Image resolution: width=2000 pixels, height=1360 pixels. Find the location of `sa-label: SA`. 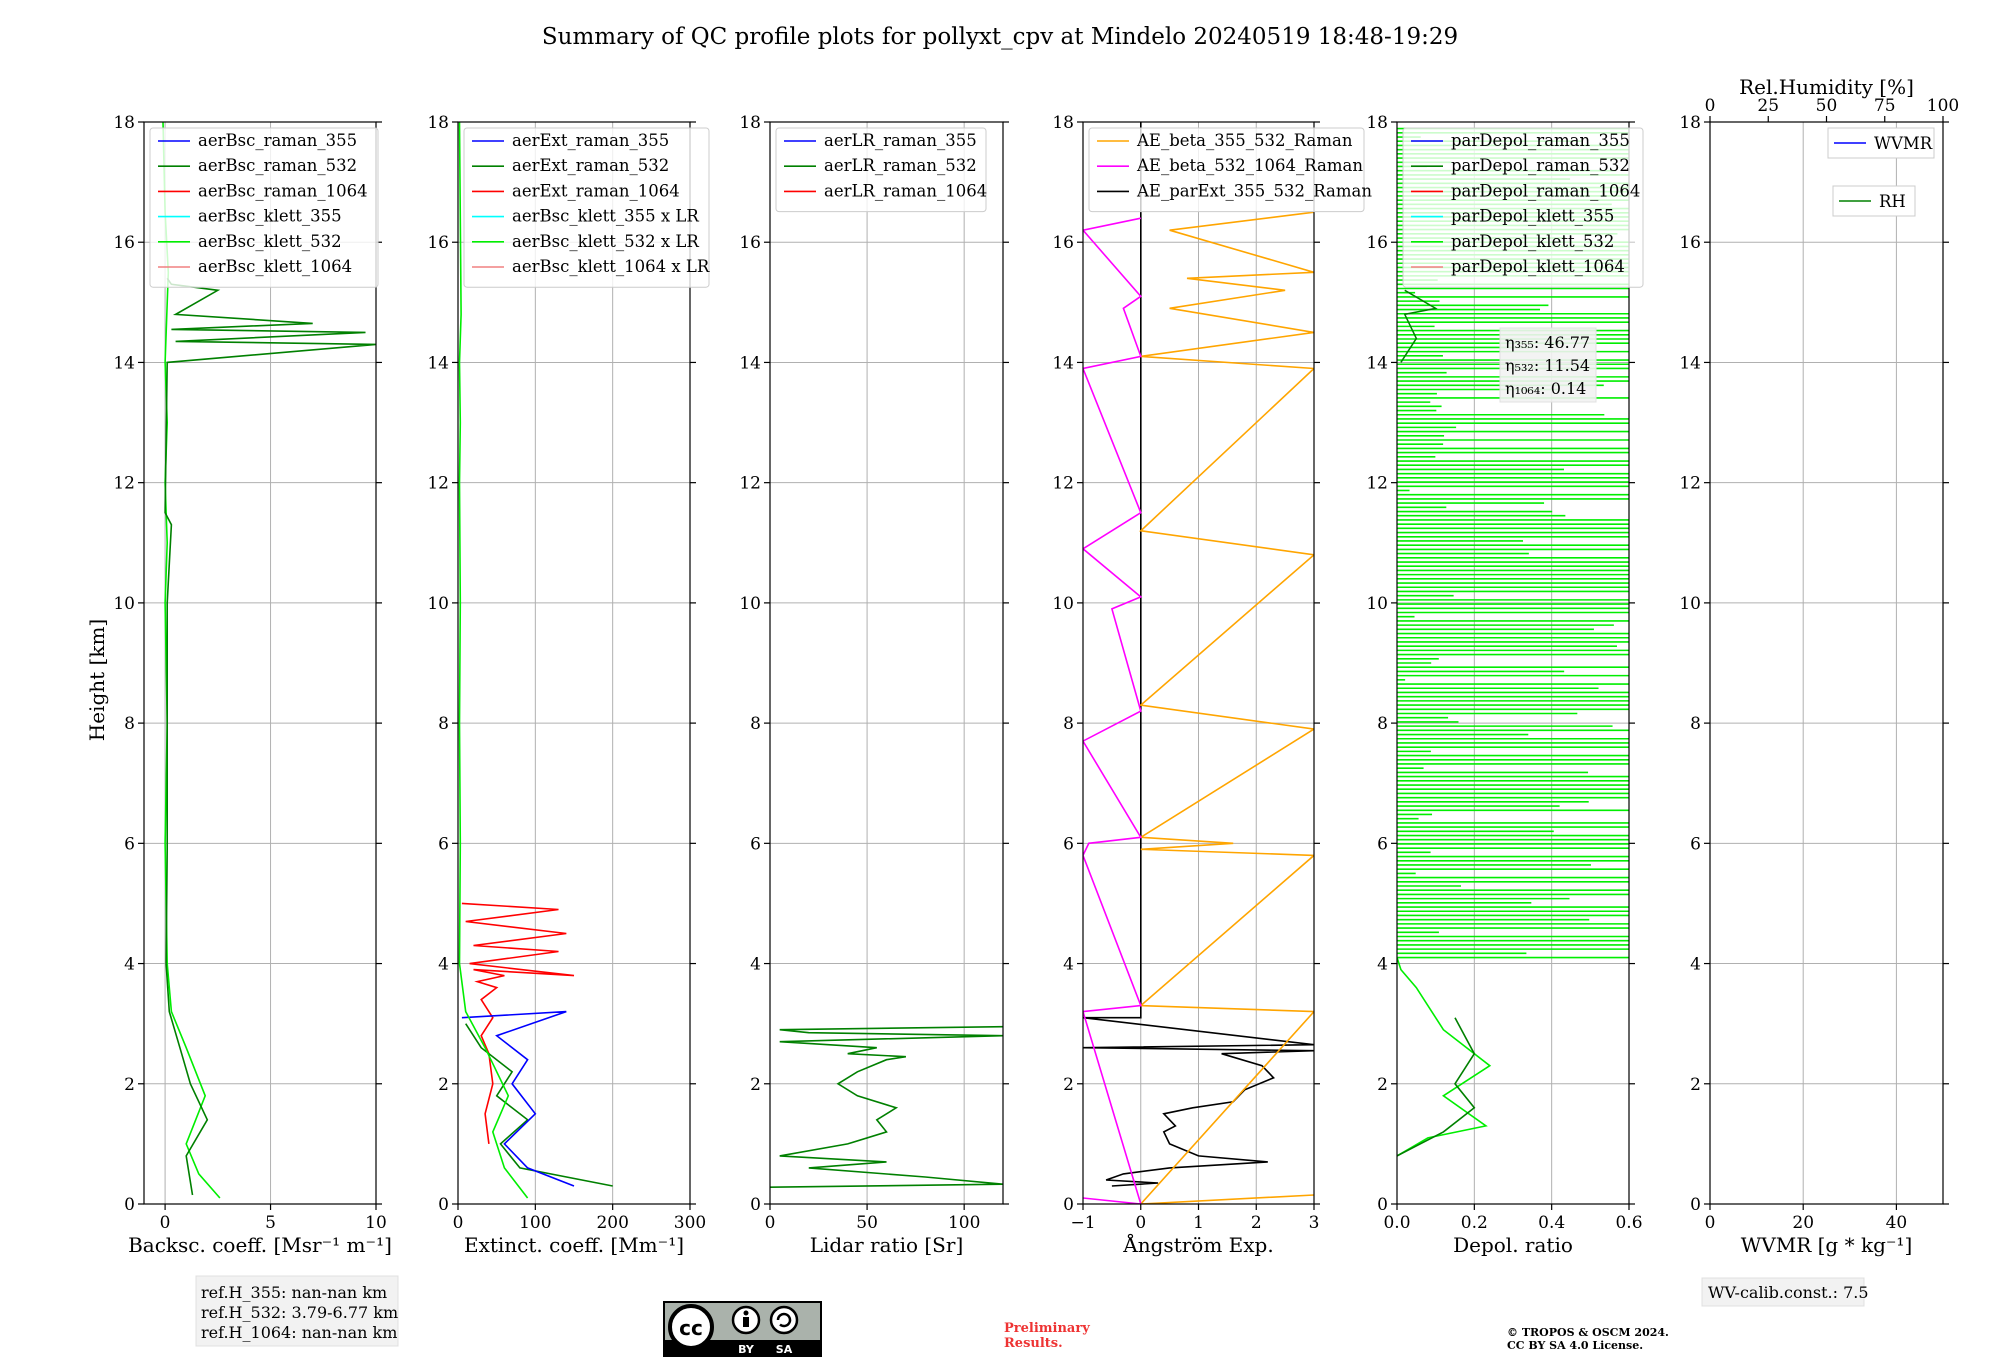

sa-label: SA is located at coordinates (784, 1349).